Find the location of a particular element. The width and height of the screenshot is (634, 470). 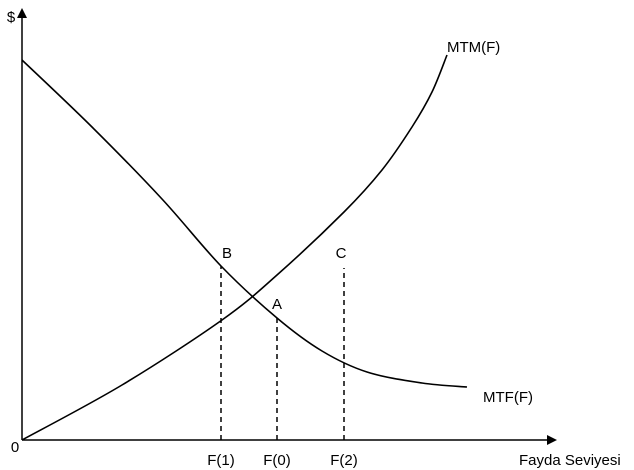

x-tick-label-1: F(0) is located at coordinates (277, 460).